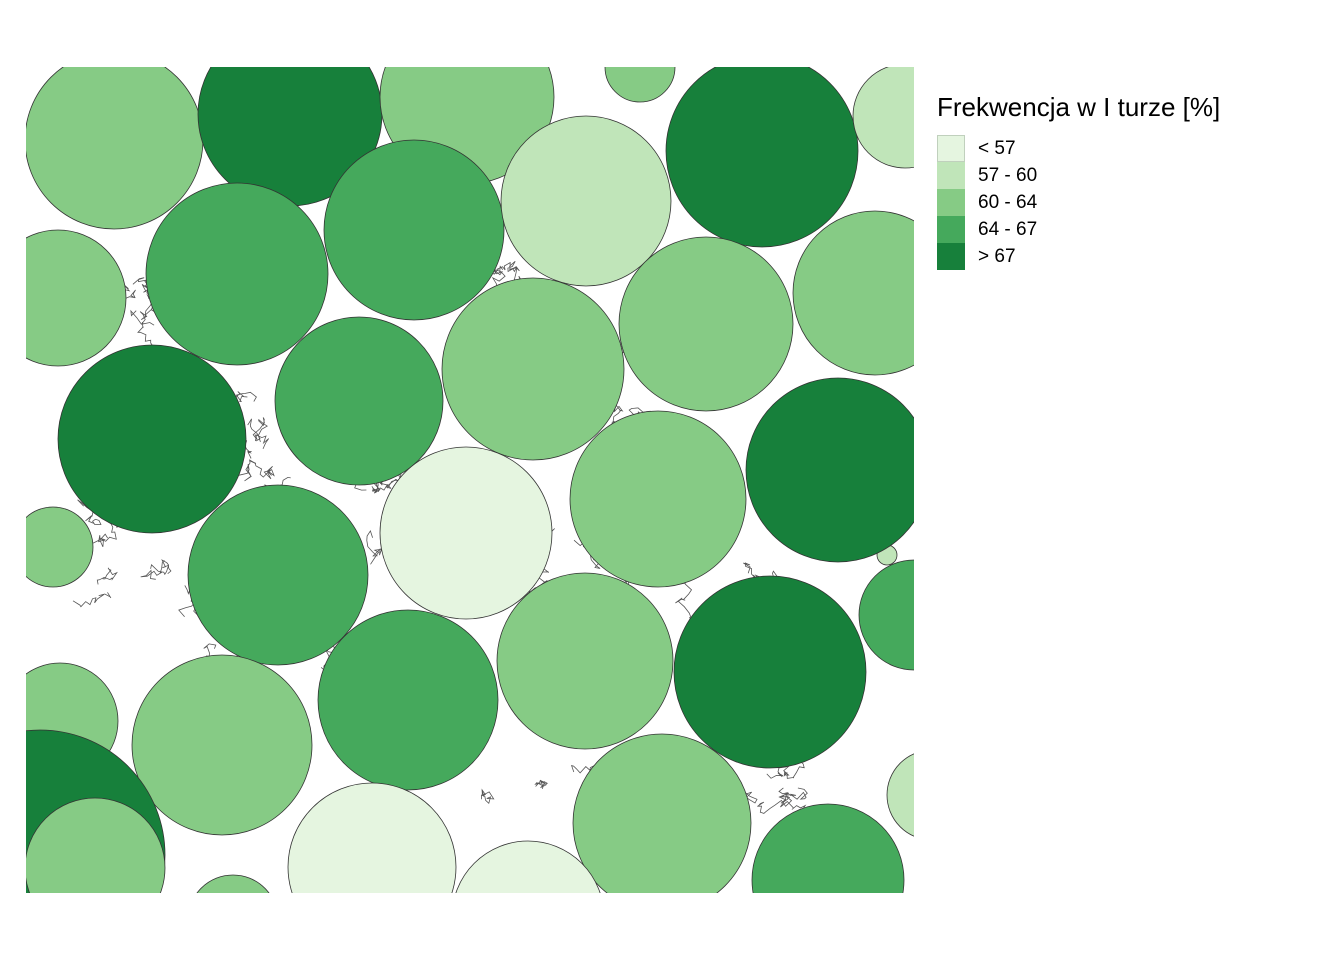 The image size is (1344, 960). Describe the element at coordinates (951, 256) in the screenshot. I see `legend-swatch-gt67` at that location.